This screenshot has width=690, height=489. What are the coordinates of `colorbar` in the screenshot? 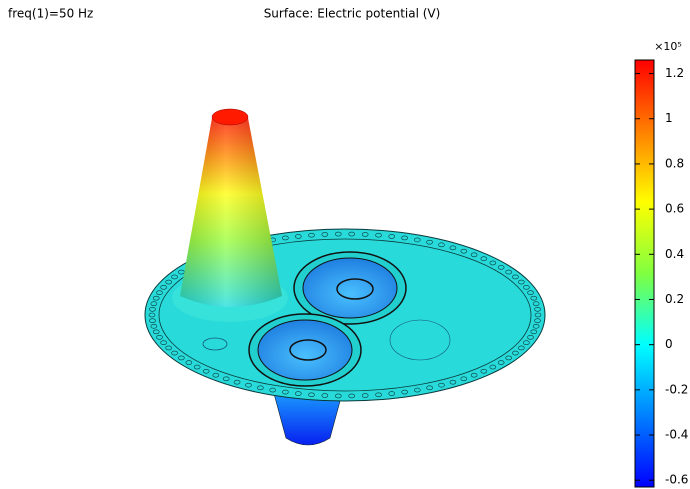 It's located at (644, 273).